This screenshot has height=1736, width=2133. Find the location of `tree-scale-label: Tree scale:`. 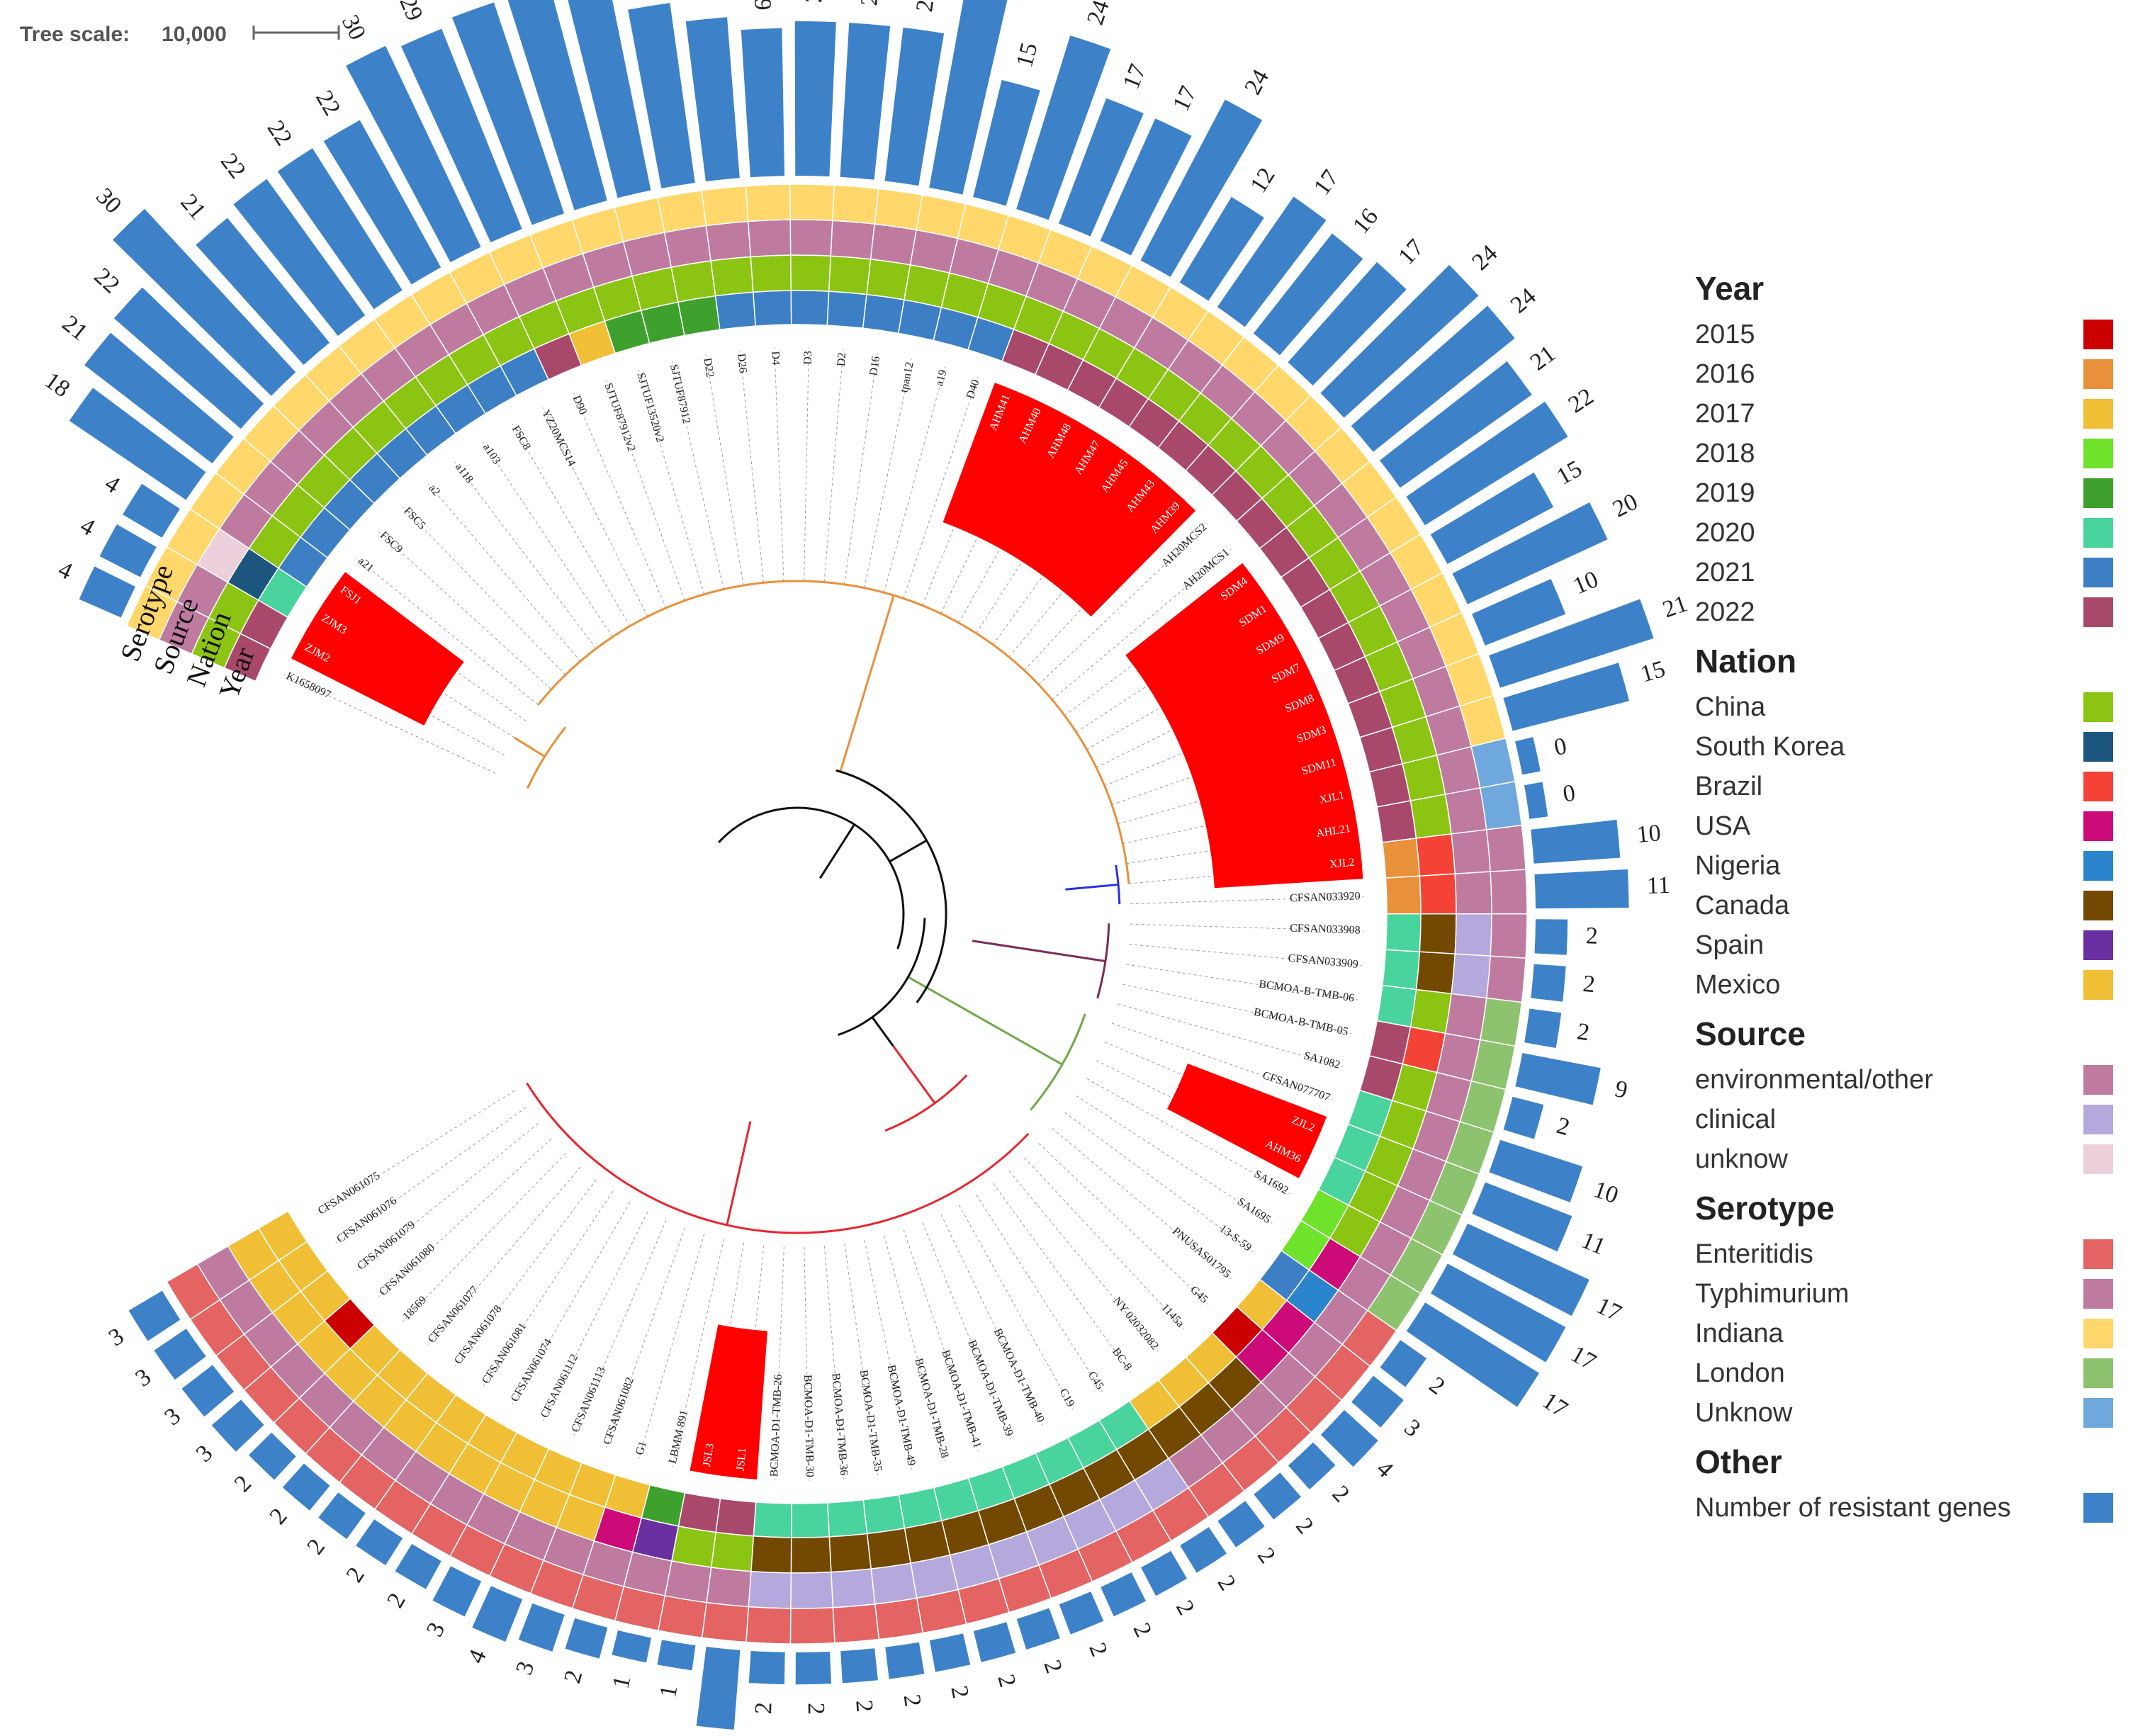

tree-scale-label: Tree scale: is located at coordinates (75, 34).